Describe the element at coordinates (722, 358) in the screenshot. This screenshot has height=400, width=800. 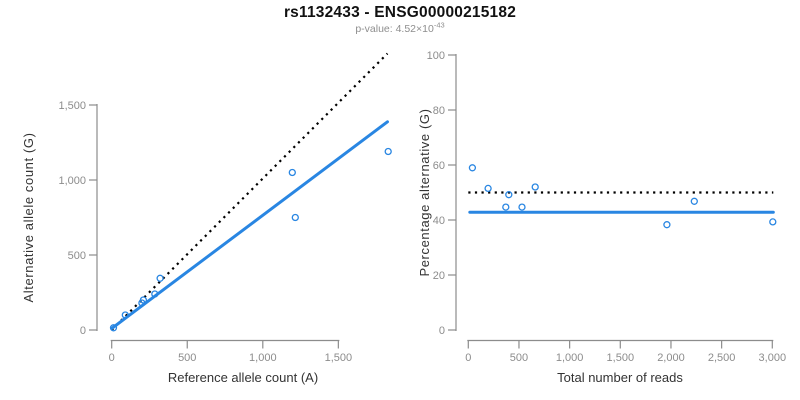
I see `x-tick-label: 2,500` at that location.